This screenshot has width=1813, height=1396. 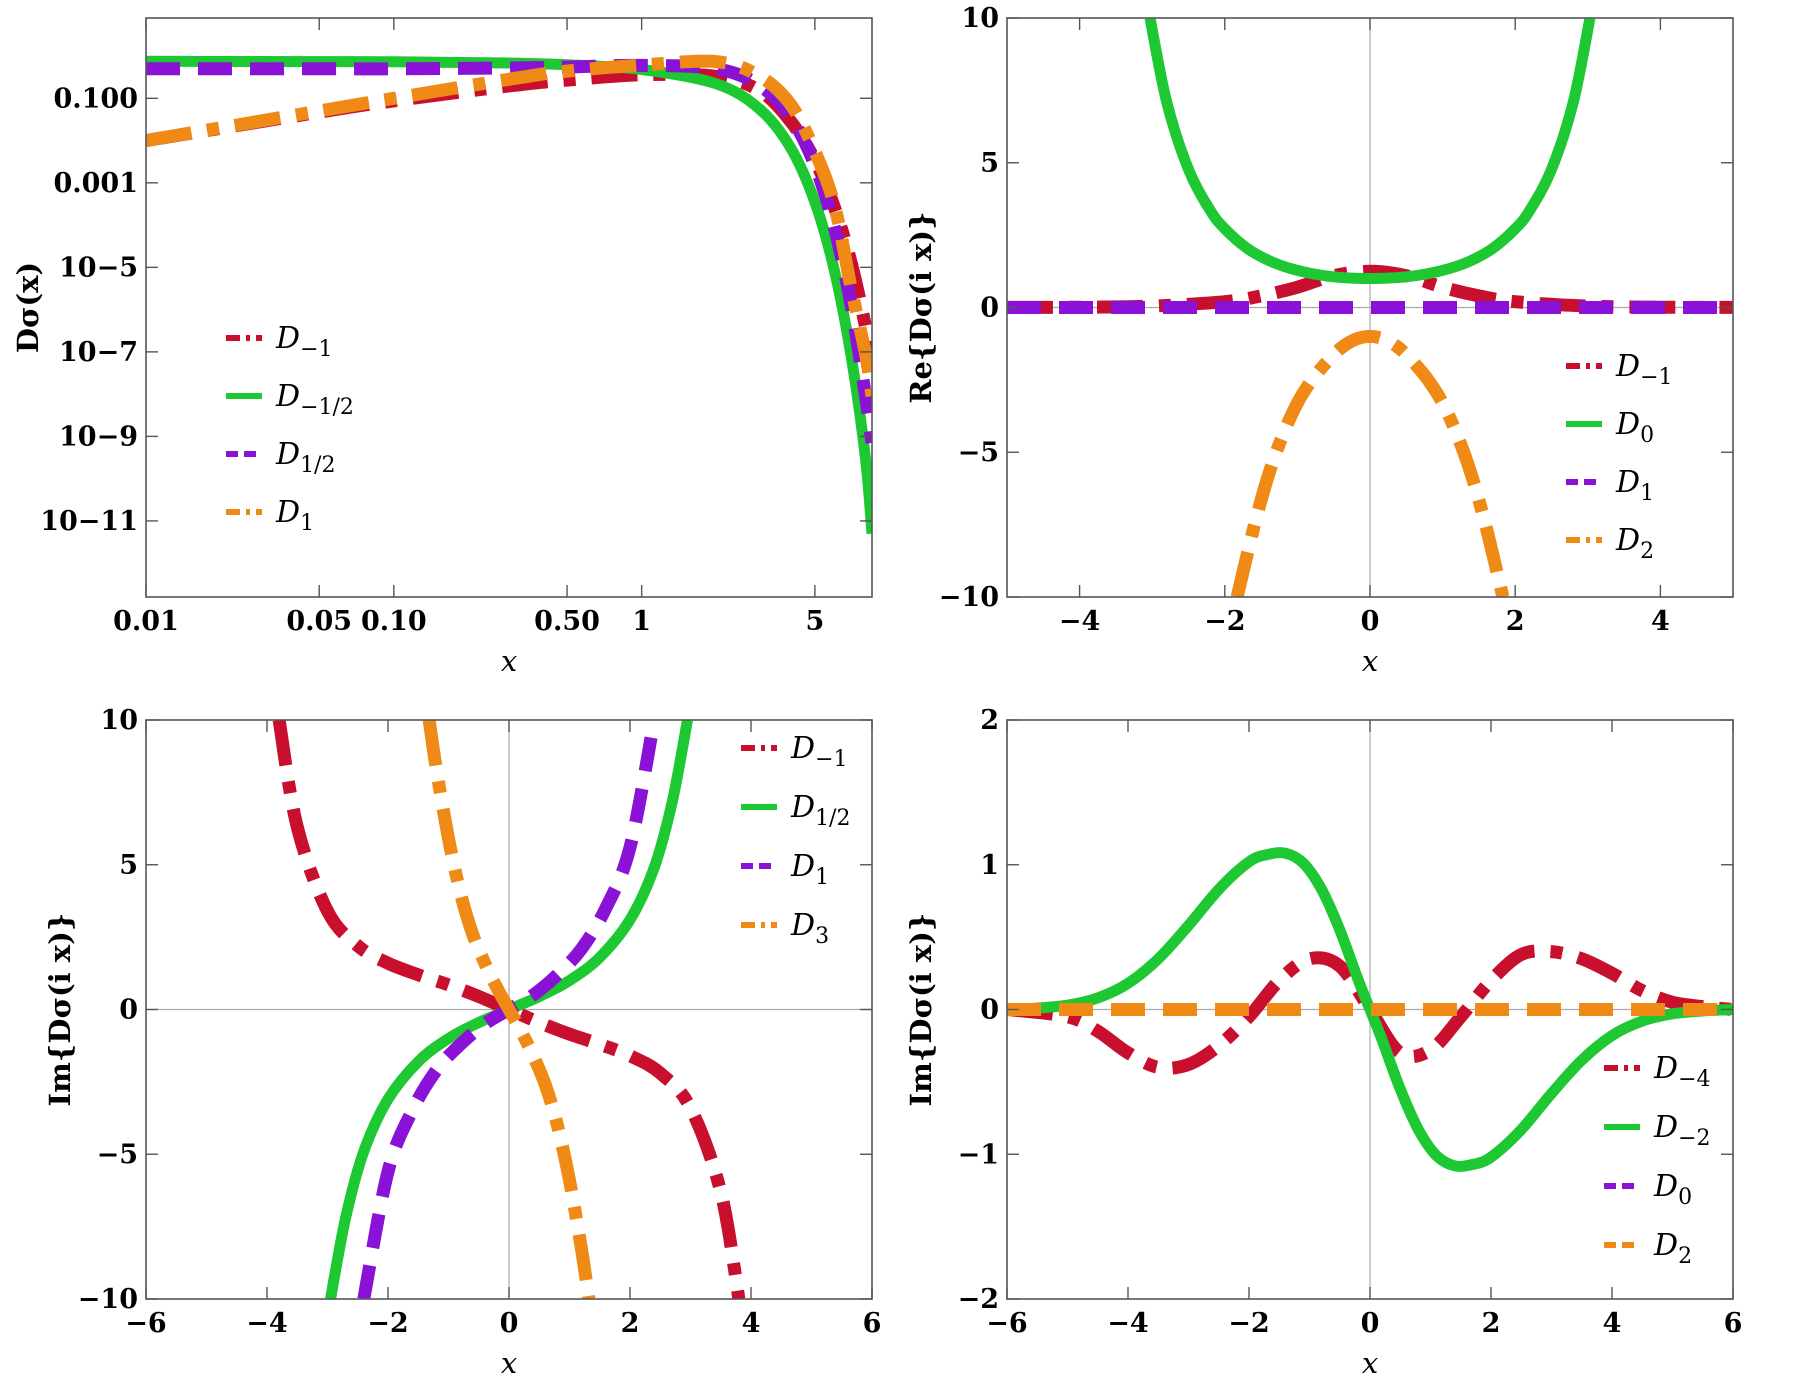 I want to click on legend-label: D−4, so click(x=1682, y=1071).